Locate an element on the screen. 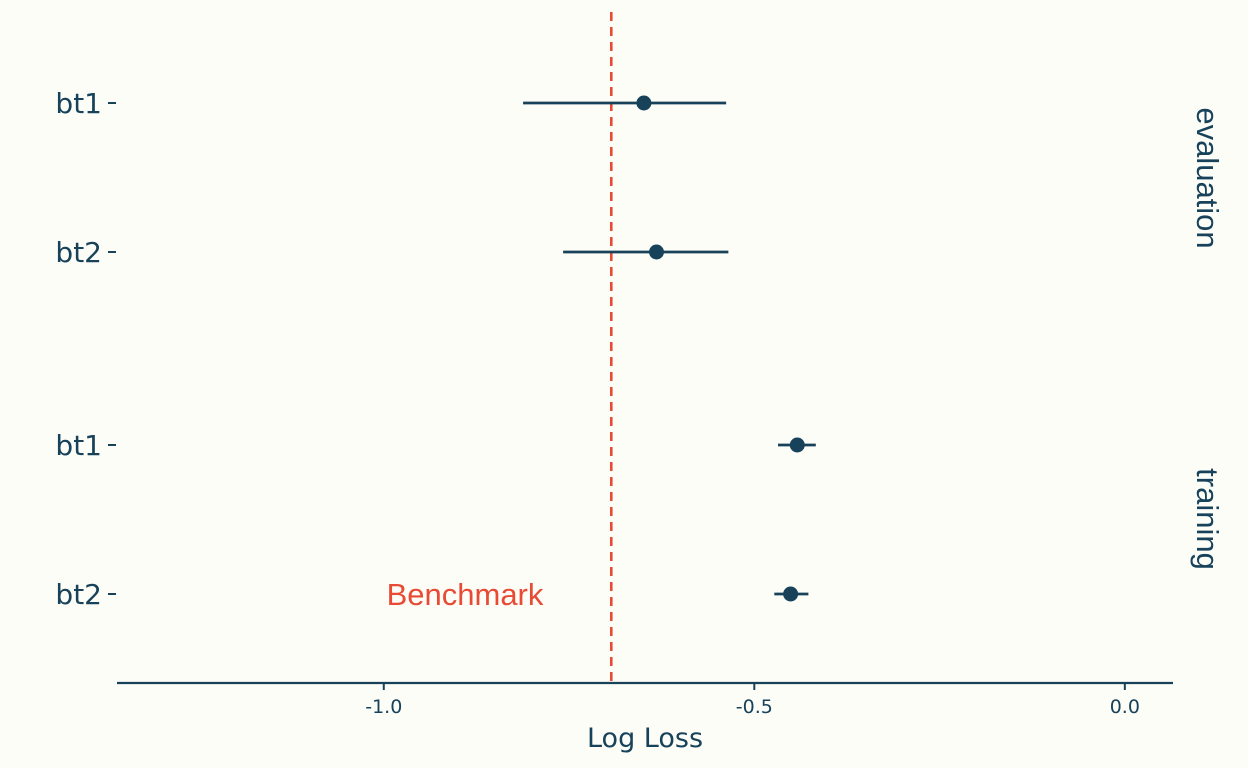  x-tick-label: -0.5 is located at coordinates (754, 707).